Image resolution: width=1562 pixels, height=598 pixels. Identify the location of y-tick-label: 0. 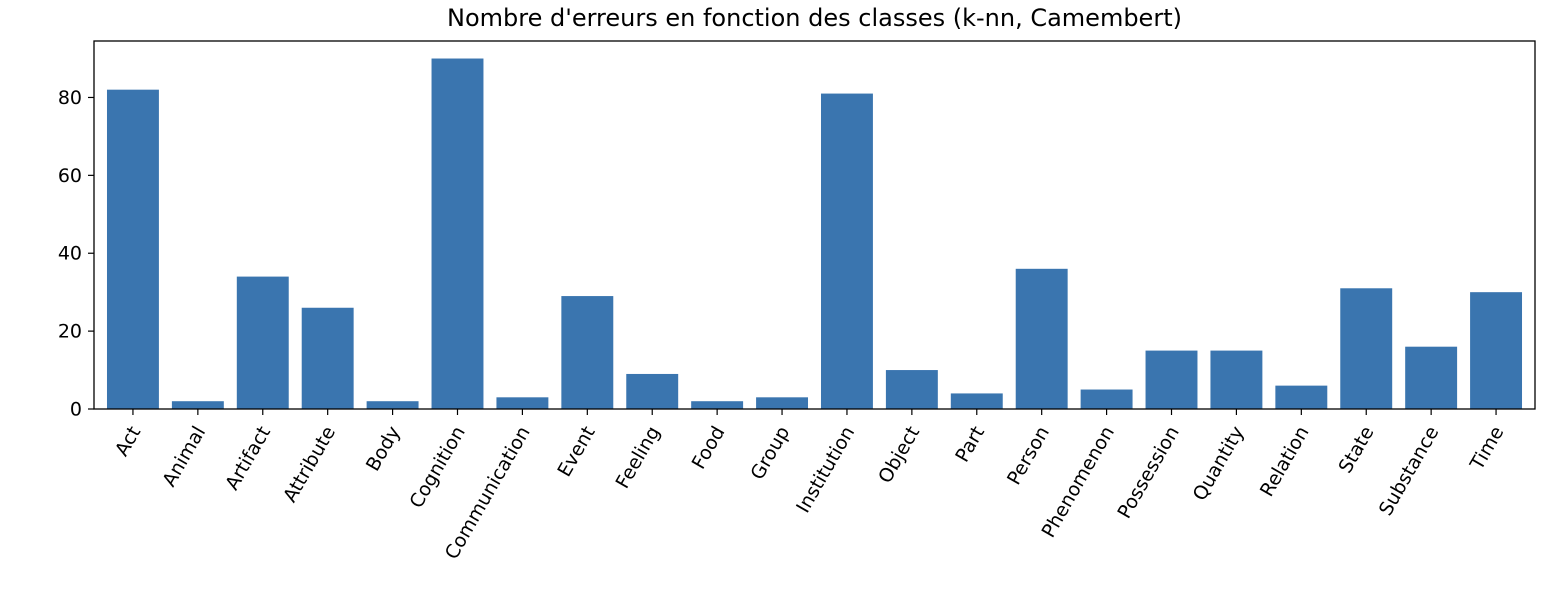
(76, 410).